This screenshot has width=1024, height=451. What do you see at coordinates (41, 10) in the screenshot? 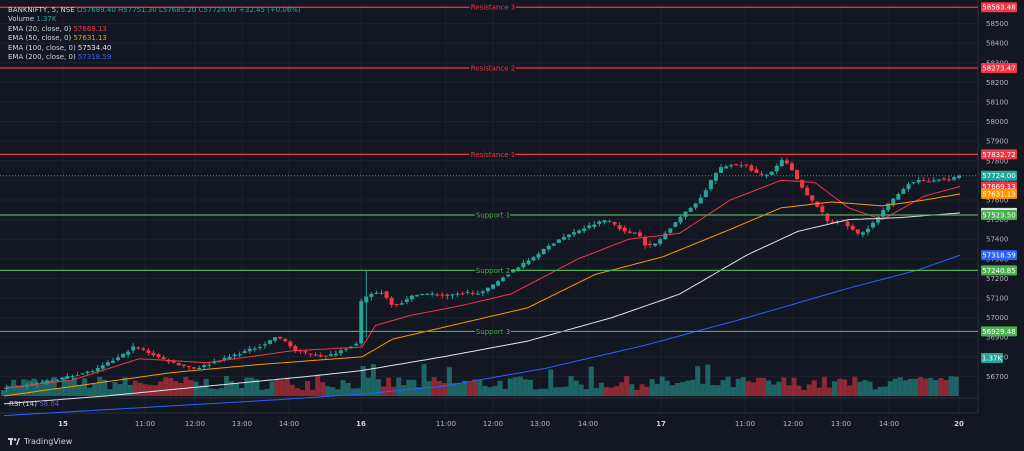
I see `symbol-label: BANKNIFTY, 5, NSE` at bounding box center [41, 10].